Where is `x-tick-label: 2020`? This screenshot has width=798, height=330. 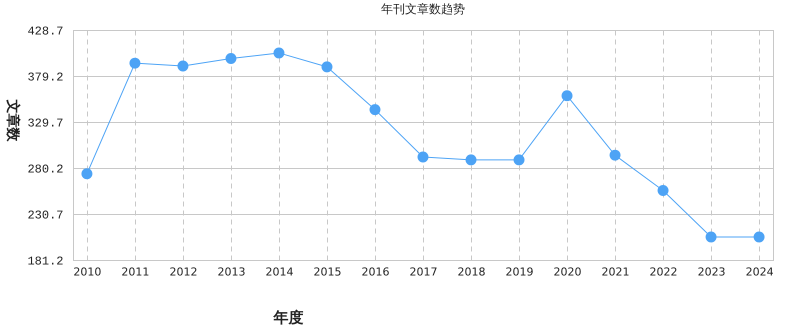
x-tick-label: 2020 is located at coordinates (568, 272).